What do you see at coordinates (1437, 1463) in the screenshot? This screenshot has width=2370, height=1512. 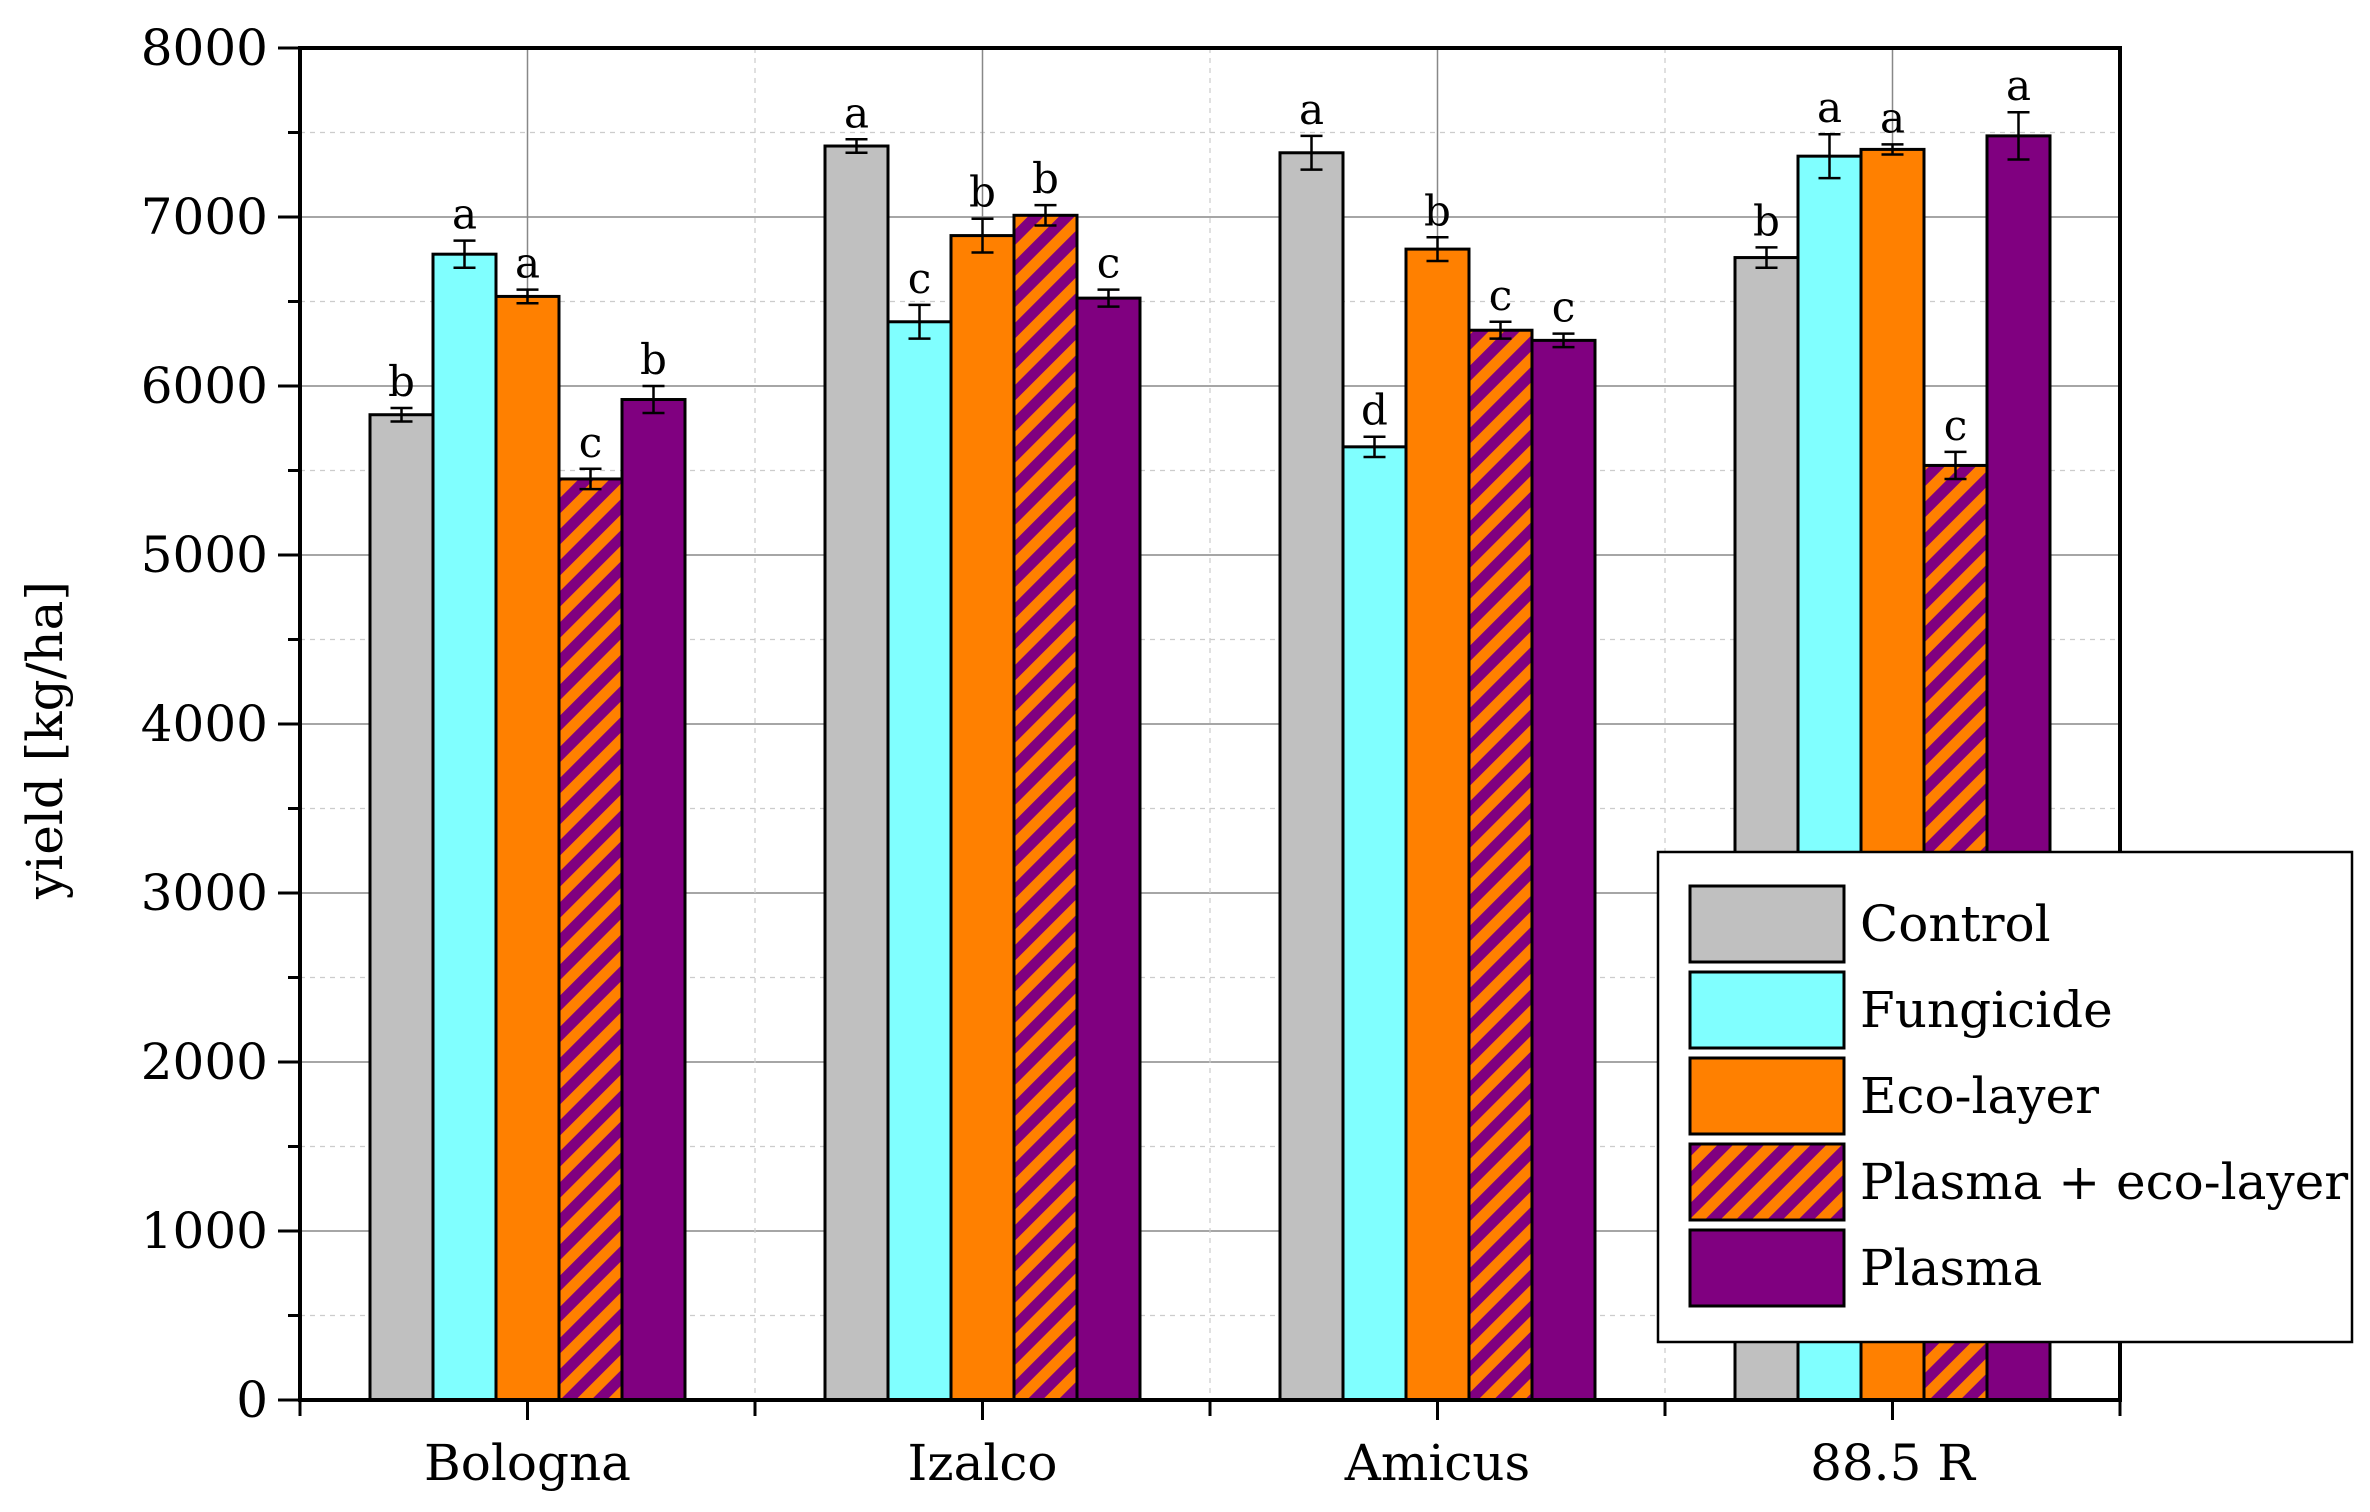 I see `x-tick-label: Amicus` at bounding box center [1437, 1463].